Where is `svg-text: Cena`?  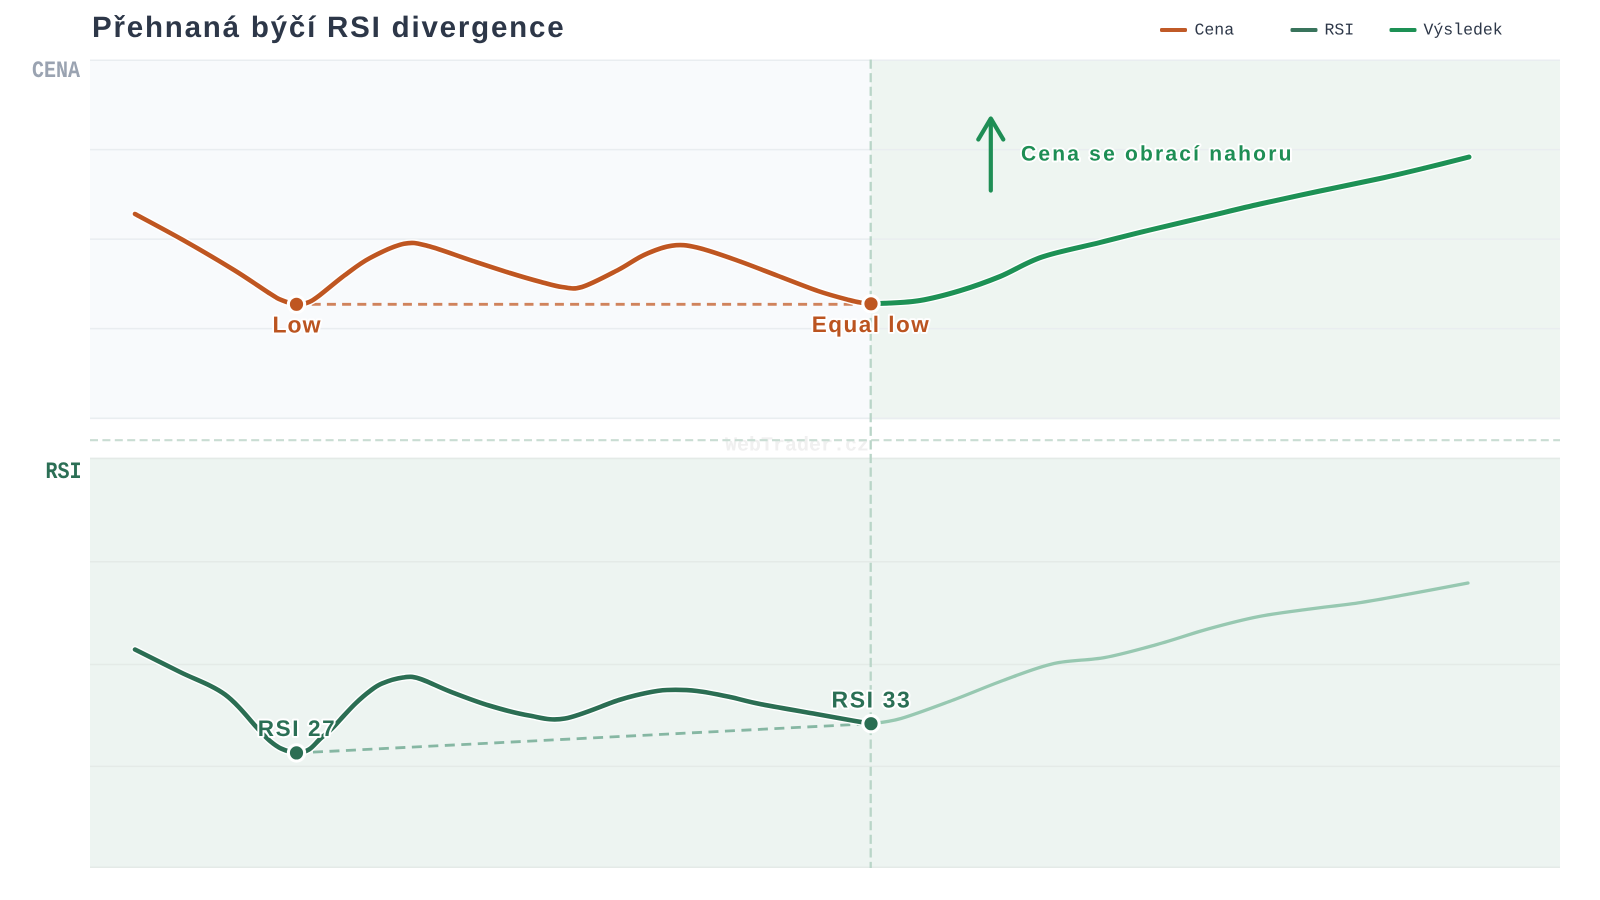
svg-text: Cena is located at coordinates (1215, 30).